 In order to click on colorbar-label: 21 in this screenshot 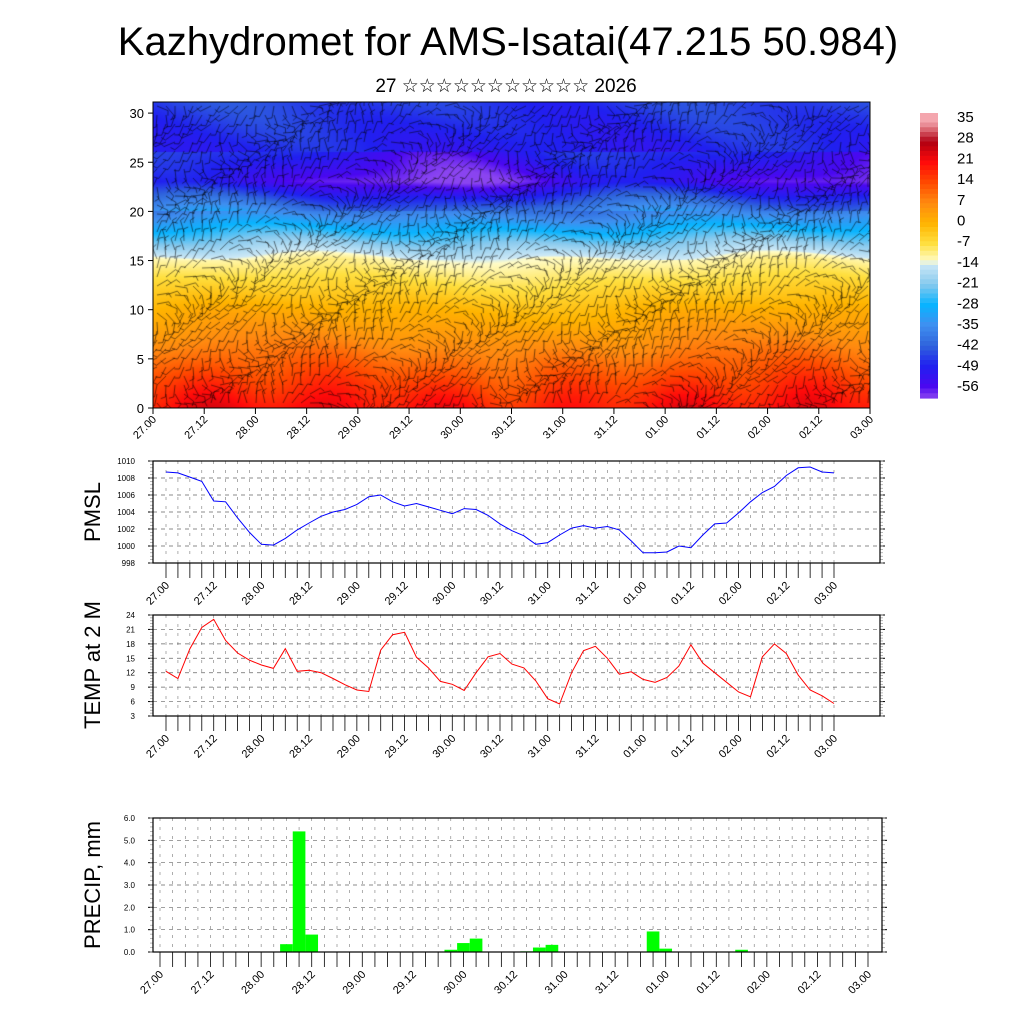, I will do `click(965, 158)`.